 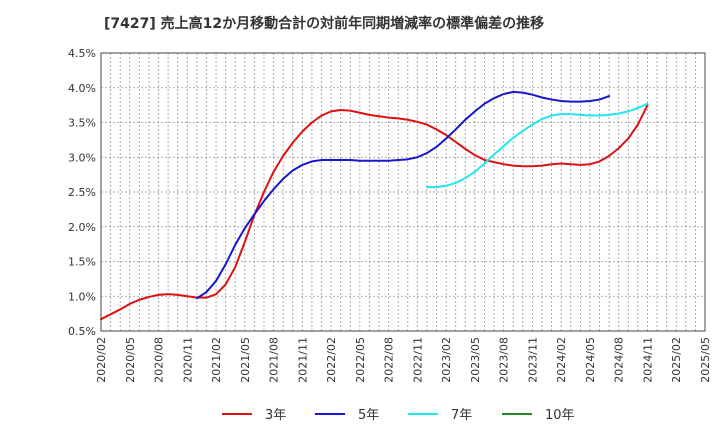 What do you see at coordinates (504, 360) in the screenshot?
I see `x-tick-label: 2023/08` at bounding box center [504, 360].